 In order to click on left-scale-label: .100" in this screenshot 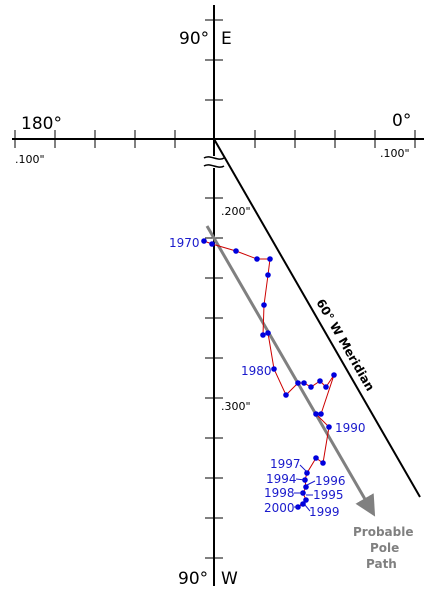, I will do `click(30, 159)`.